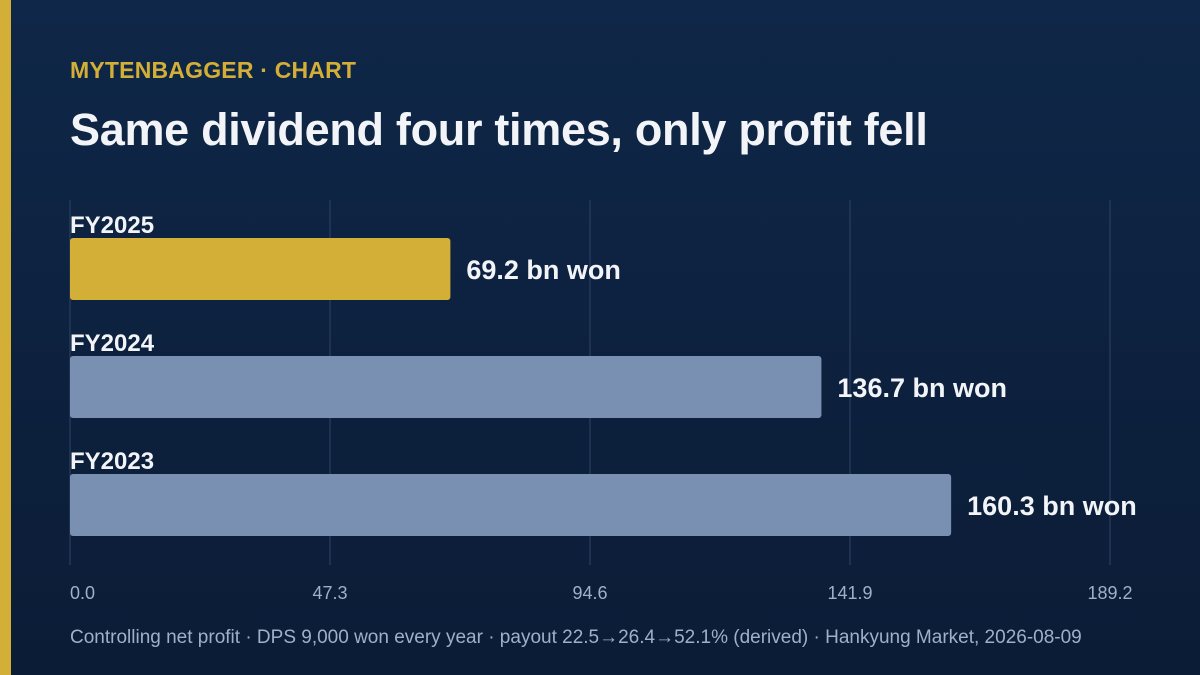 This screenshot has height=675, width=1200. What do you see at coordinates (112, 343) in the screenshot?
I see `category-label: FY2024` at bounding box center [112, 343].